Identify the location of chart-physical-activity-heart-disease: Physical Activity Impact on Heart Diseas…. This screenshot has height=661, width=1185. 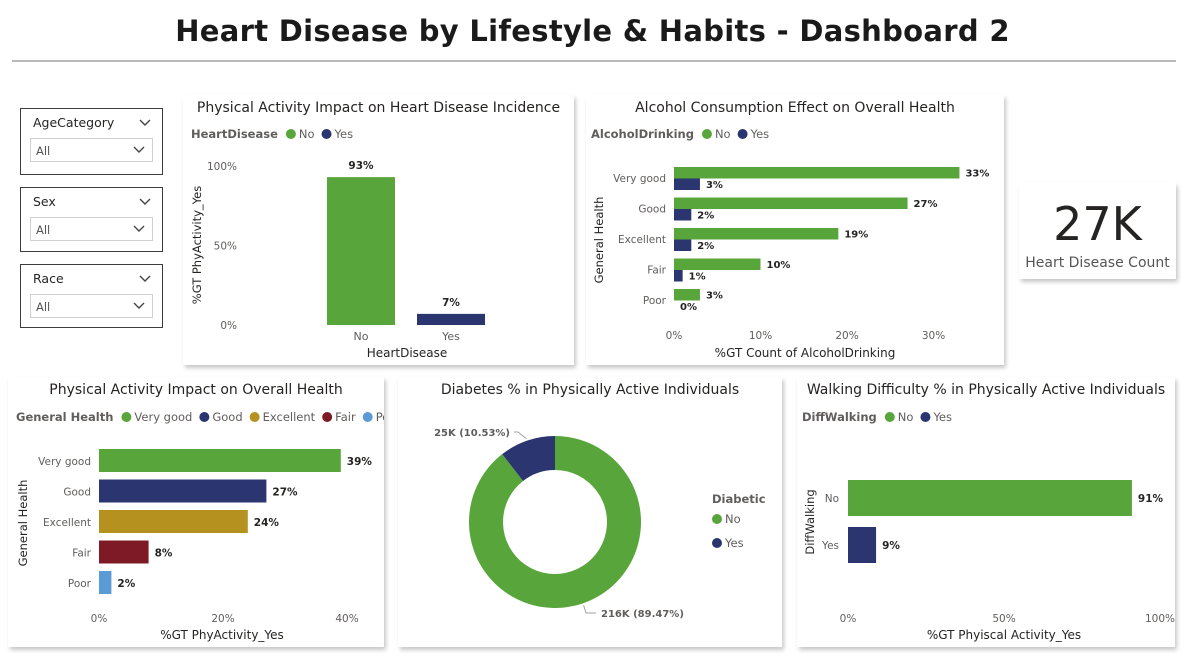
(378, 230).